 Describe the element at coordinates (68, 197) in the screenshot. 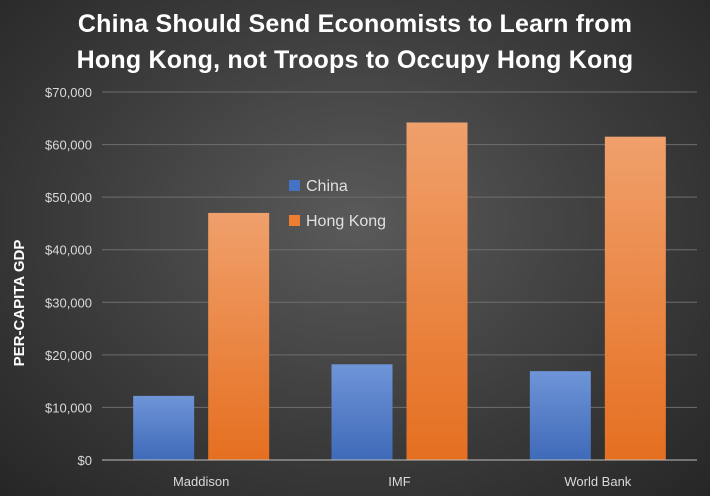

I see `y-tick-label: $50,000` at that location.